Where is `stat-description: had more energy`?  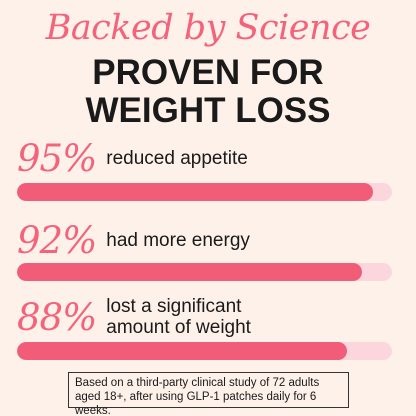
stat-description: had more energy is located at coordinates (178, 240).